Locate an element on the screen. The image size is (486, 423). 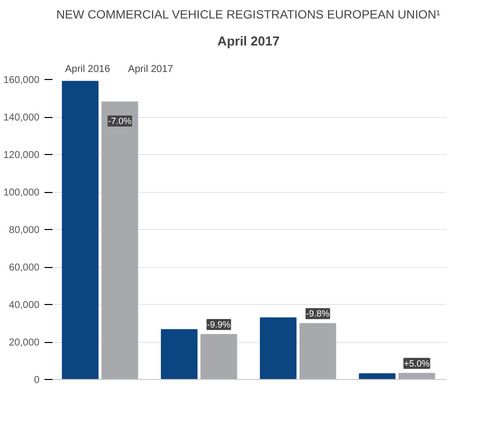
y-tick-label: 20,000 is located at coordinates (24, 343).